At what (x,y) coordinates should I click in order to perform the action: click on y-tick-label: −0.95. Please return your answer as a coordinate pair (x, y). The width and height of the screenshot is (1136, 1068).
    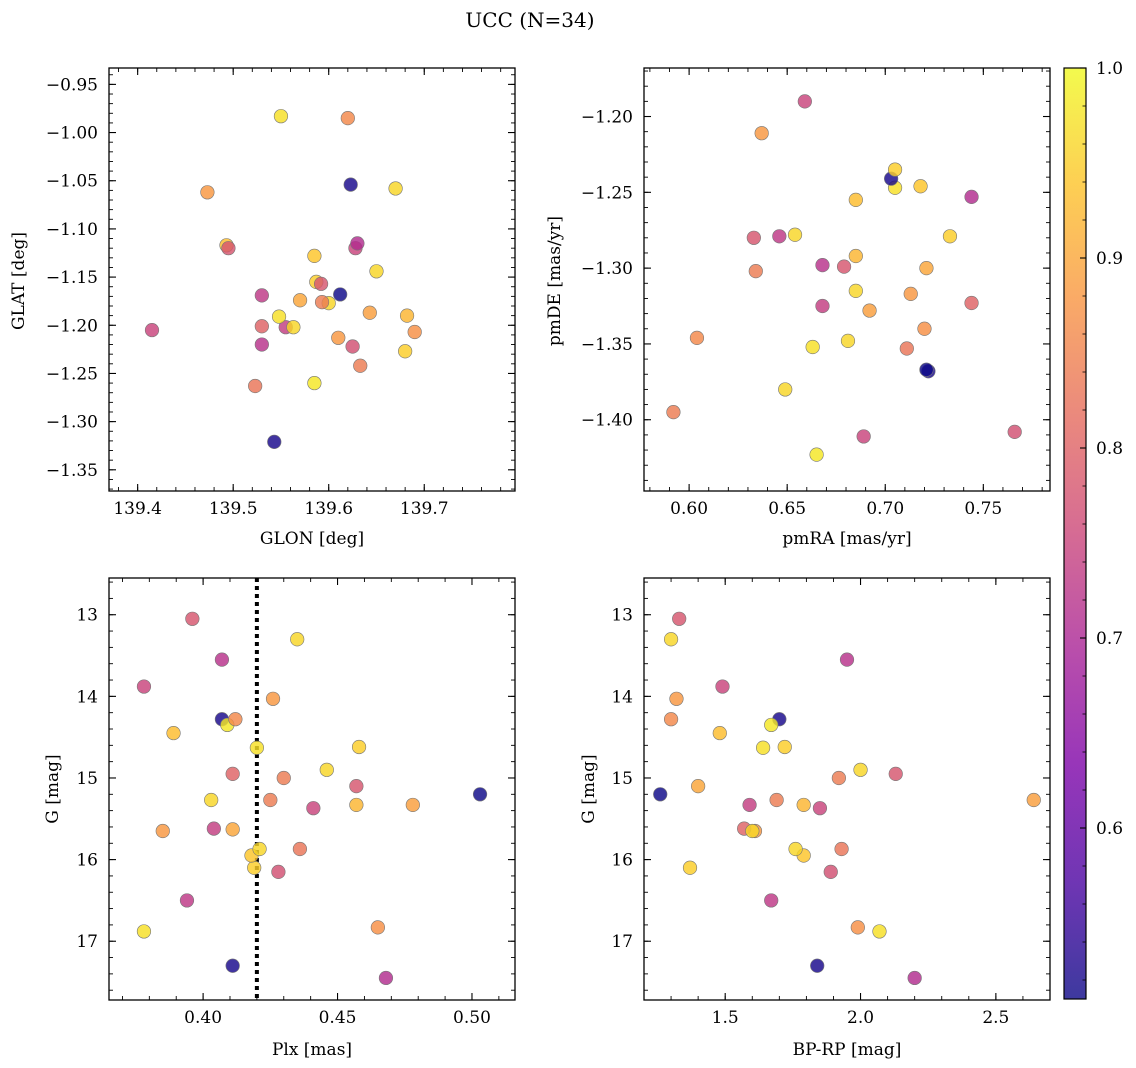
    Looking at the image, I should click on (72, 85).